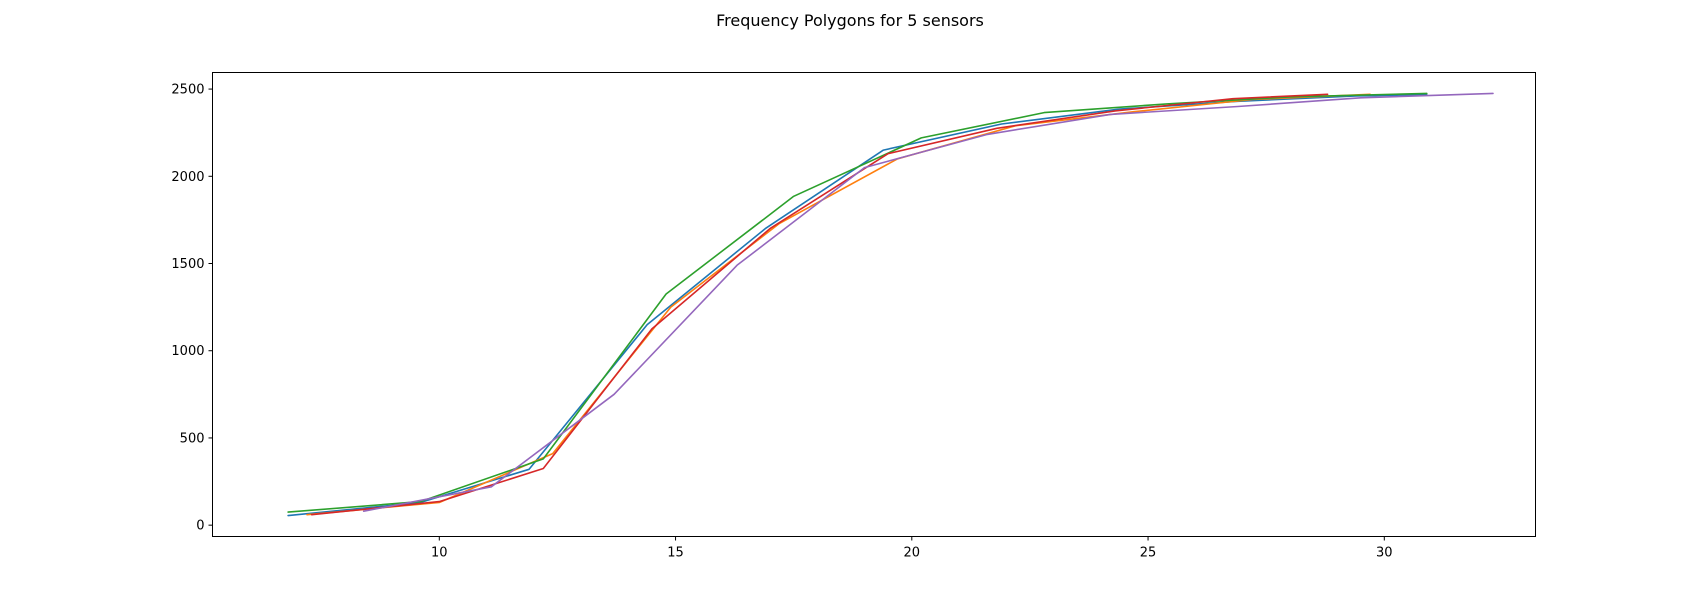 Image resolution: width=1700 pixels, height=600 pixels. Describe the element at coordinates (187, 351) in the screenshot. I see `y-tick-label: 1000` at that location.